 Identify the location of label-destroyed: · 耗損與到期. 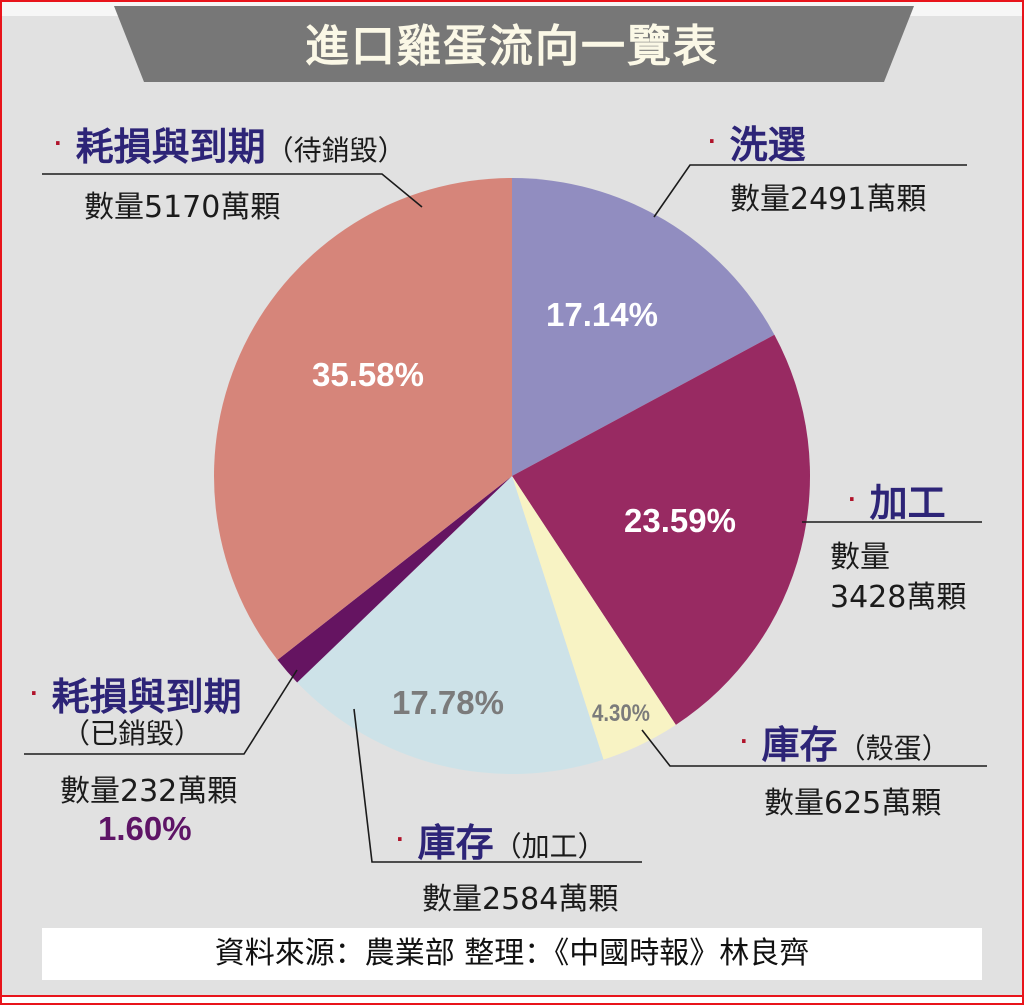
(136, 693).